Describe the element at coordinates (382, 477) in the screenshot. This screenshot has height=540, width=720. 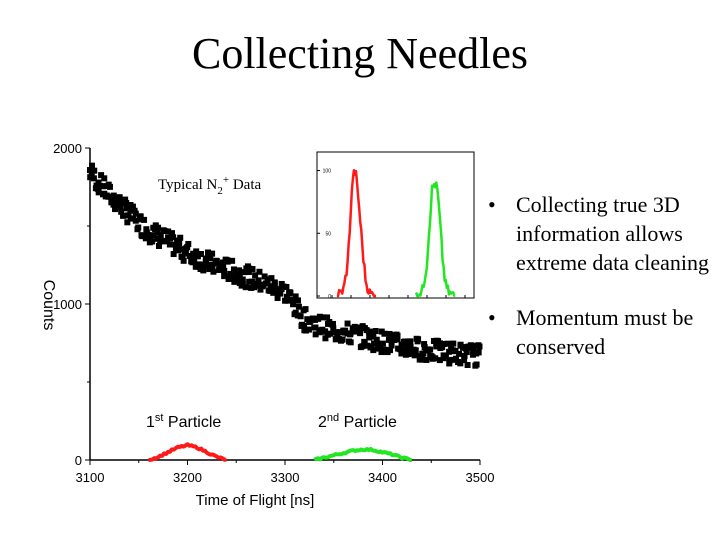
I see `x-tick-label: 3400` at that location.